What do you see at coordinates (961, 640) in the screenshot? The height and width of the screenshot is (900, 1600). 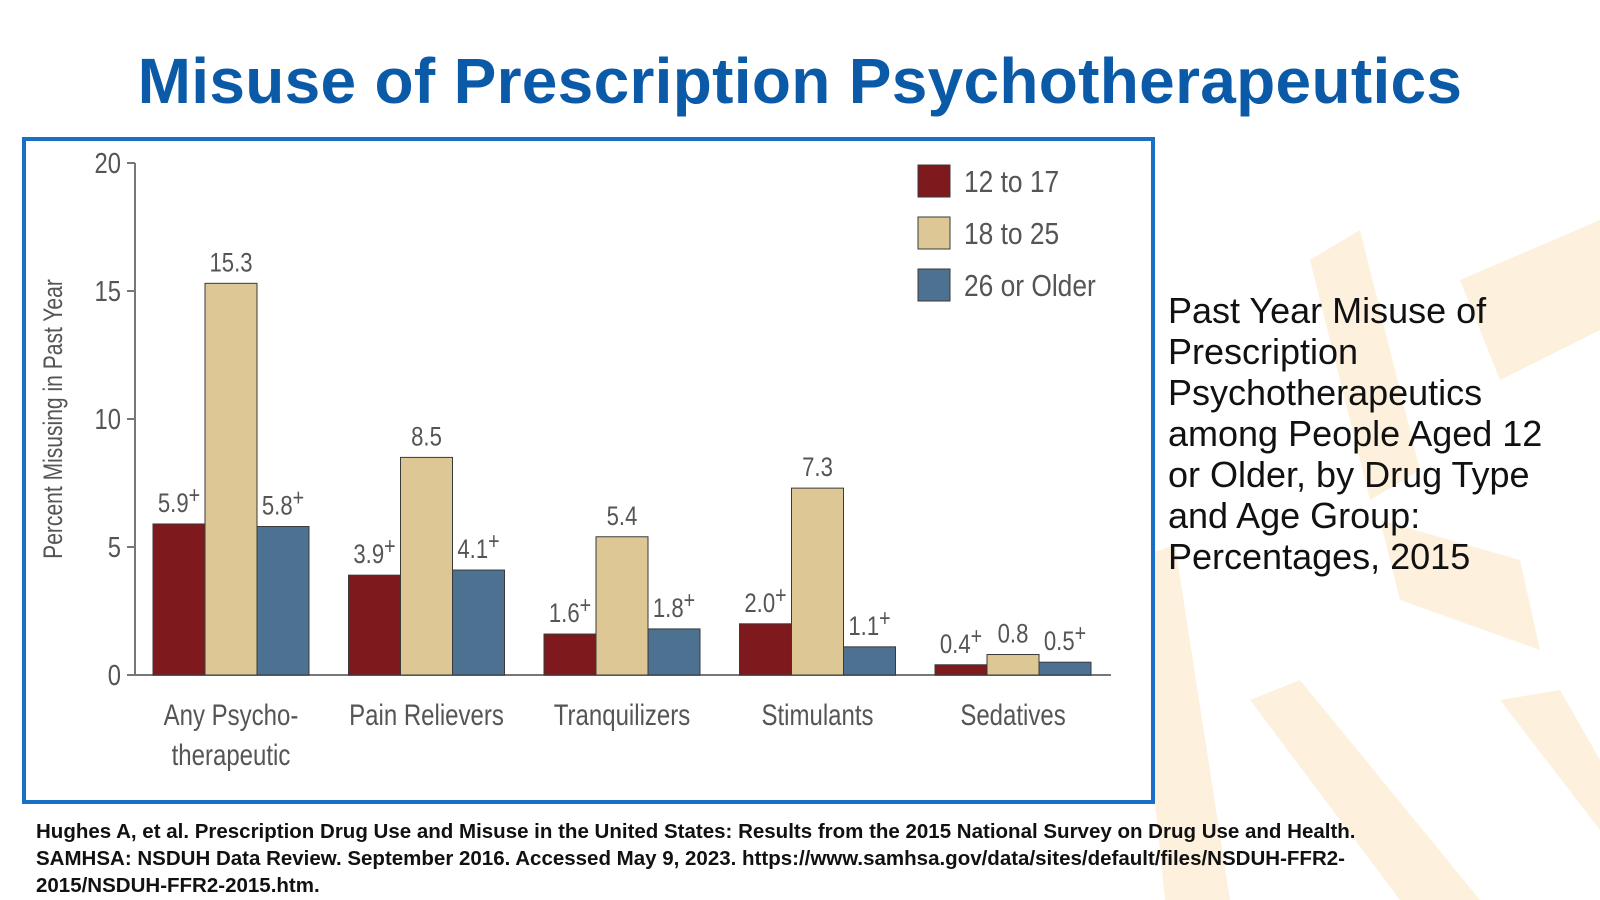 I see `data-label: 0.4+` at bounding box center [961, 640].